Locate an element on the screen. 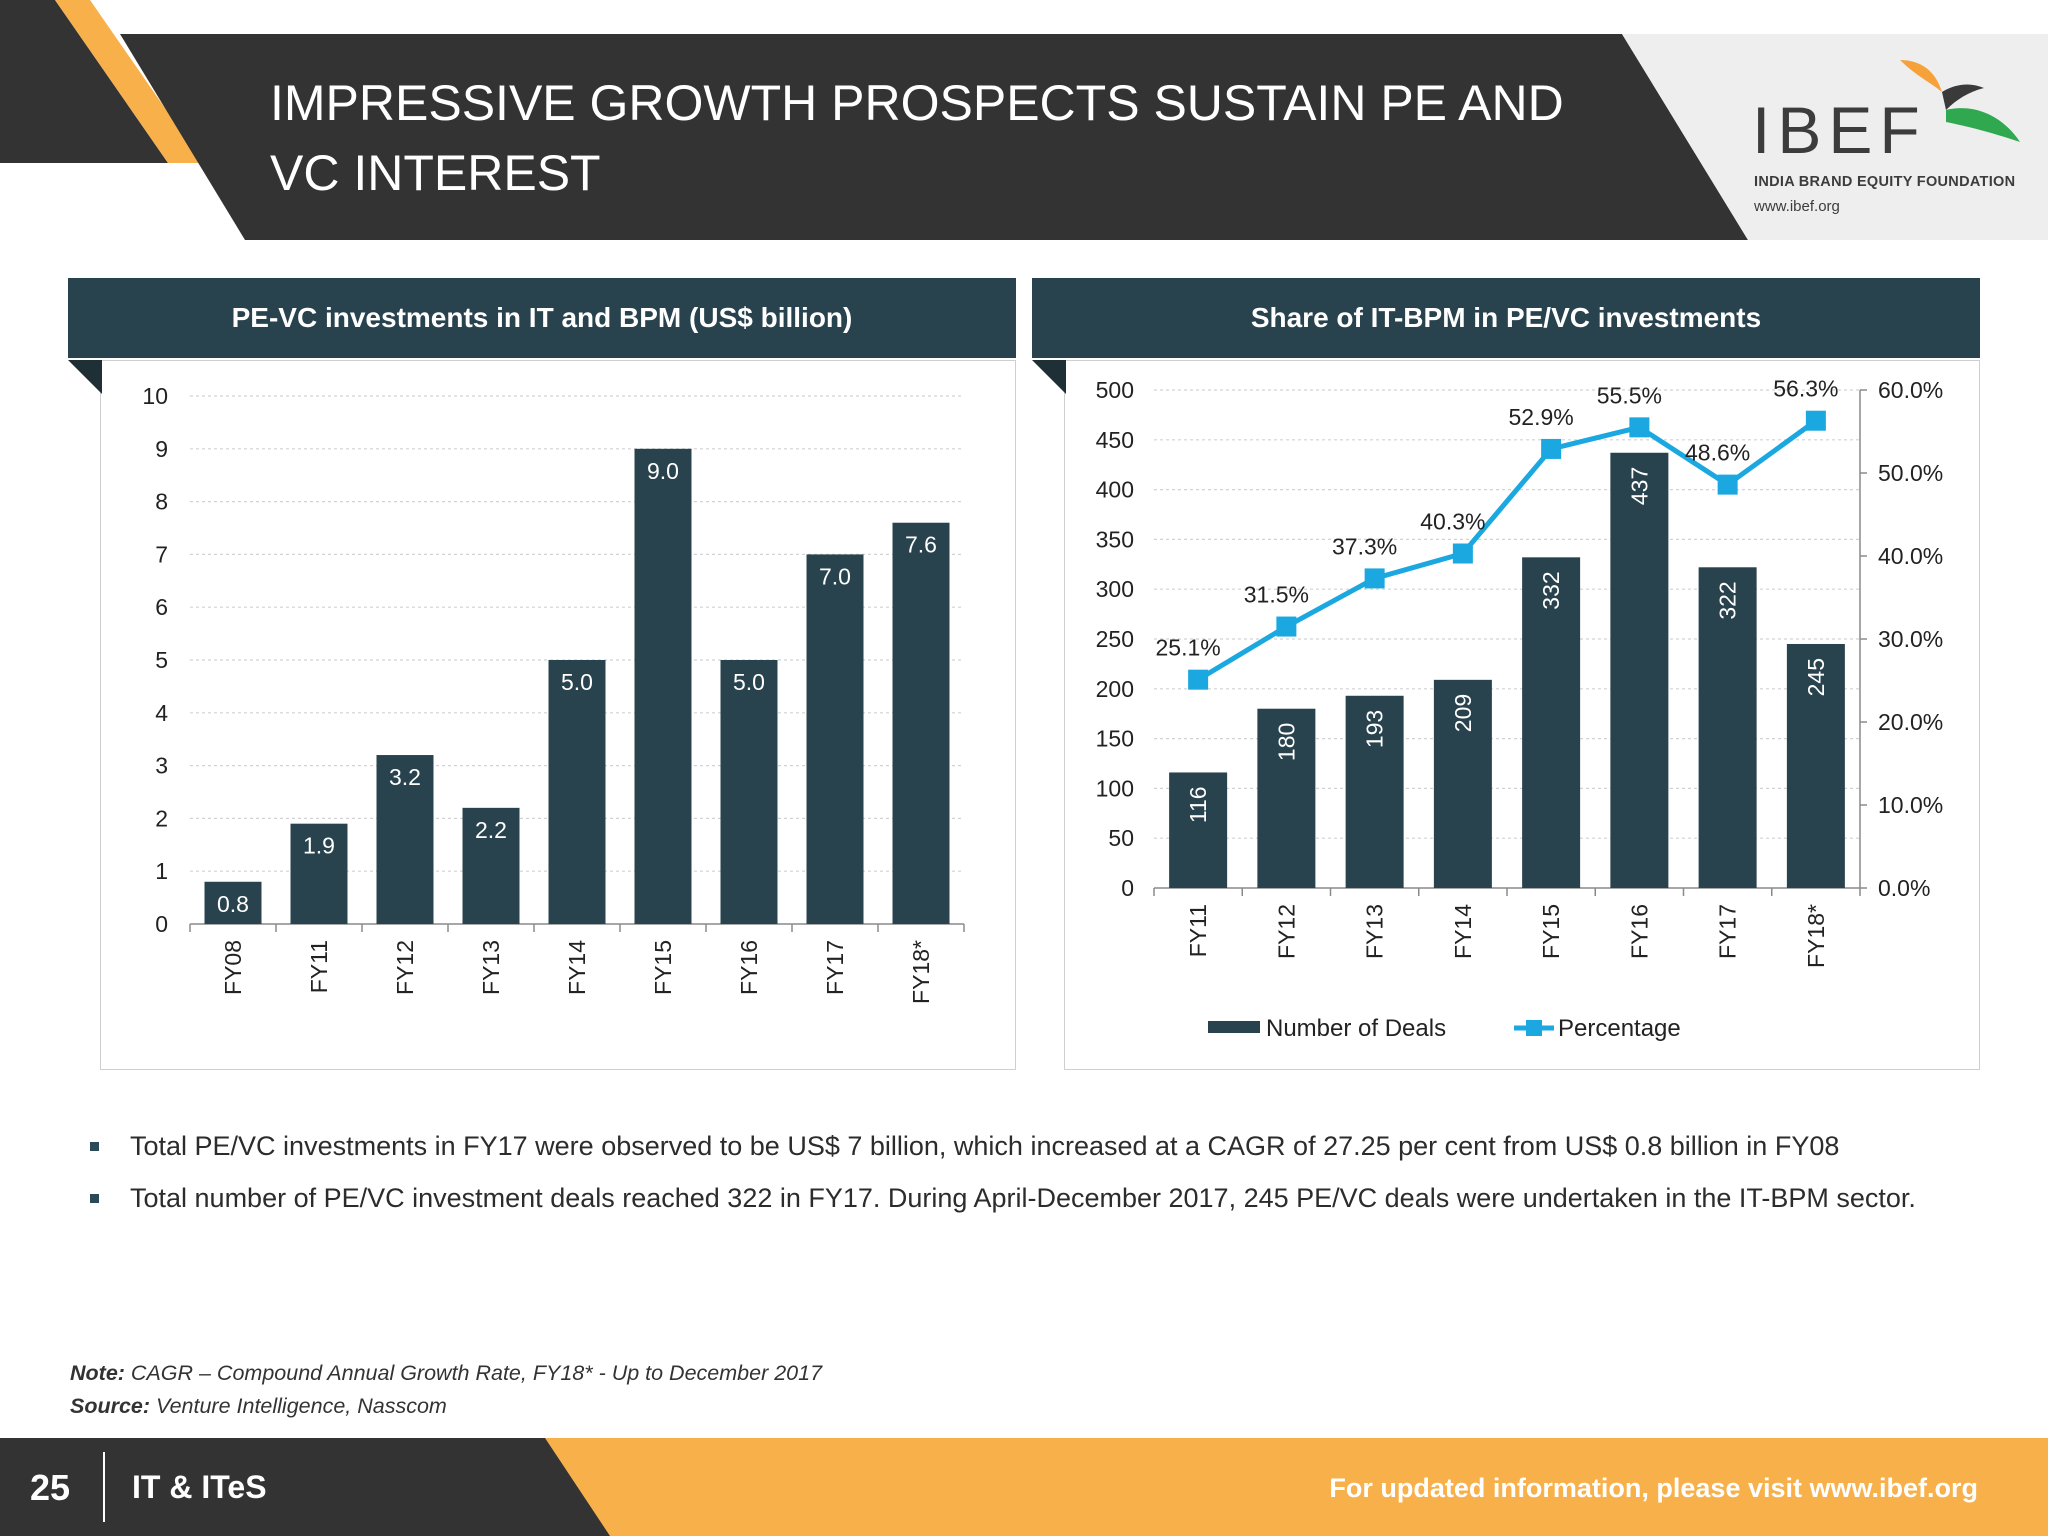  y-tick-label: 3 is located at coordinates (161, 766).